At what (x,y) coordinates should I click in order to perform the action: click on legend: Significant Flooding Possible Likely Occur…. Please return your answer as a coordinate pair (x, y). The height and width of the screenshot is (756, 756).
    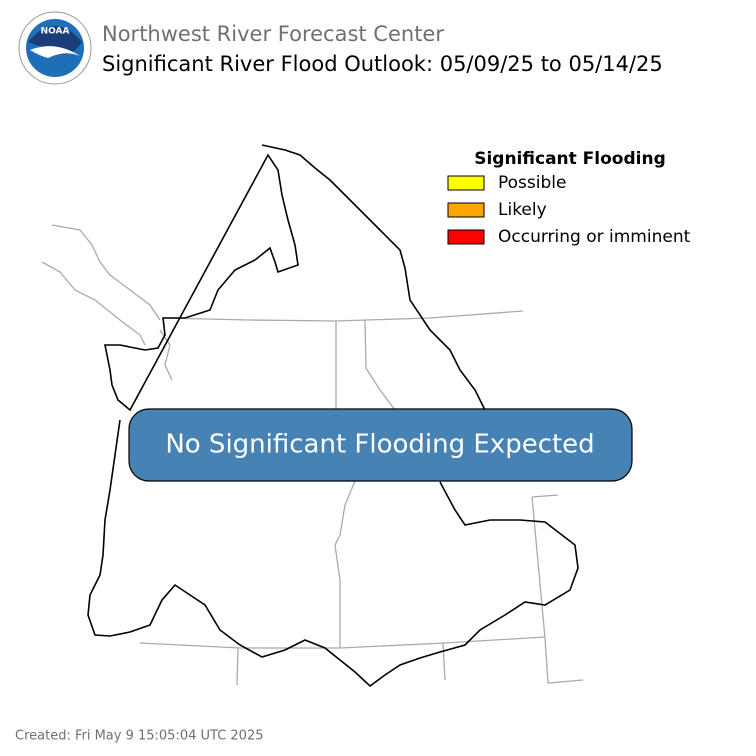
    Looking at the image, I should click on (569, 198).